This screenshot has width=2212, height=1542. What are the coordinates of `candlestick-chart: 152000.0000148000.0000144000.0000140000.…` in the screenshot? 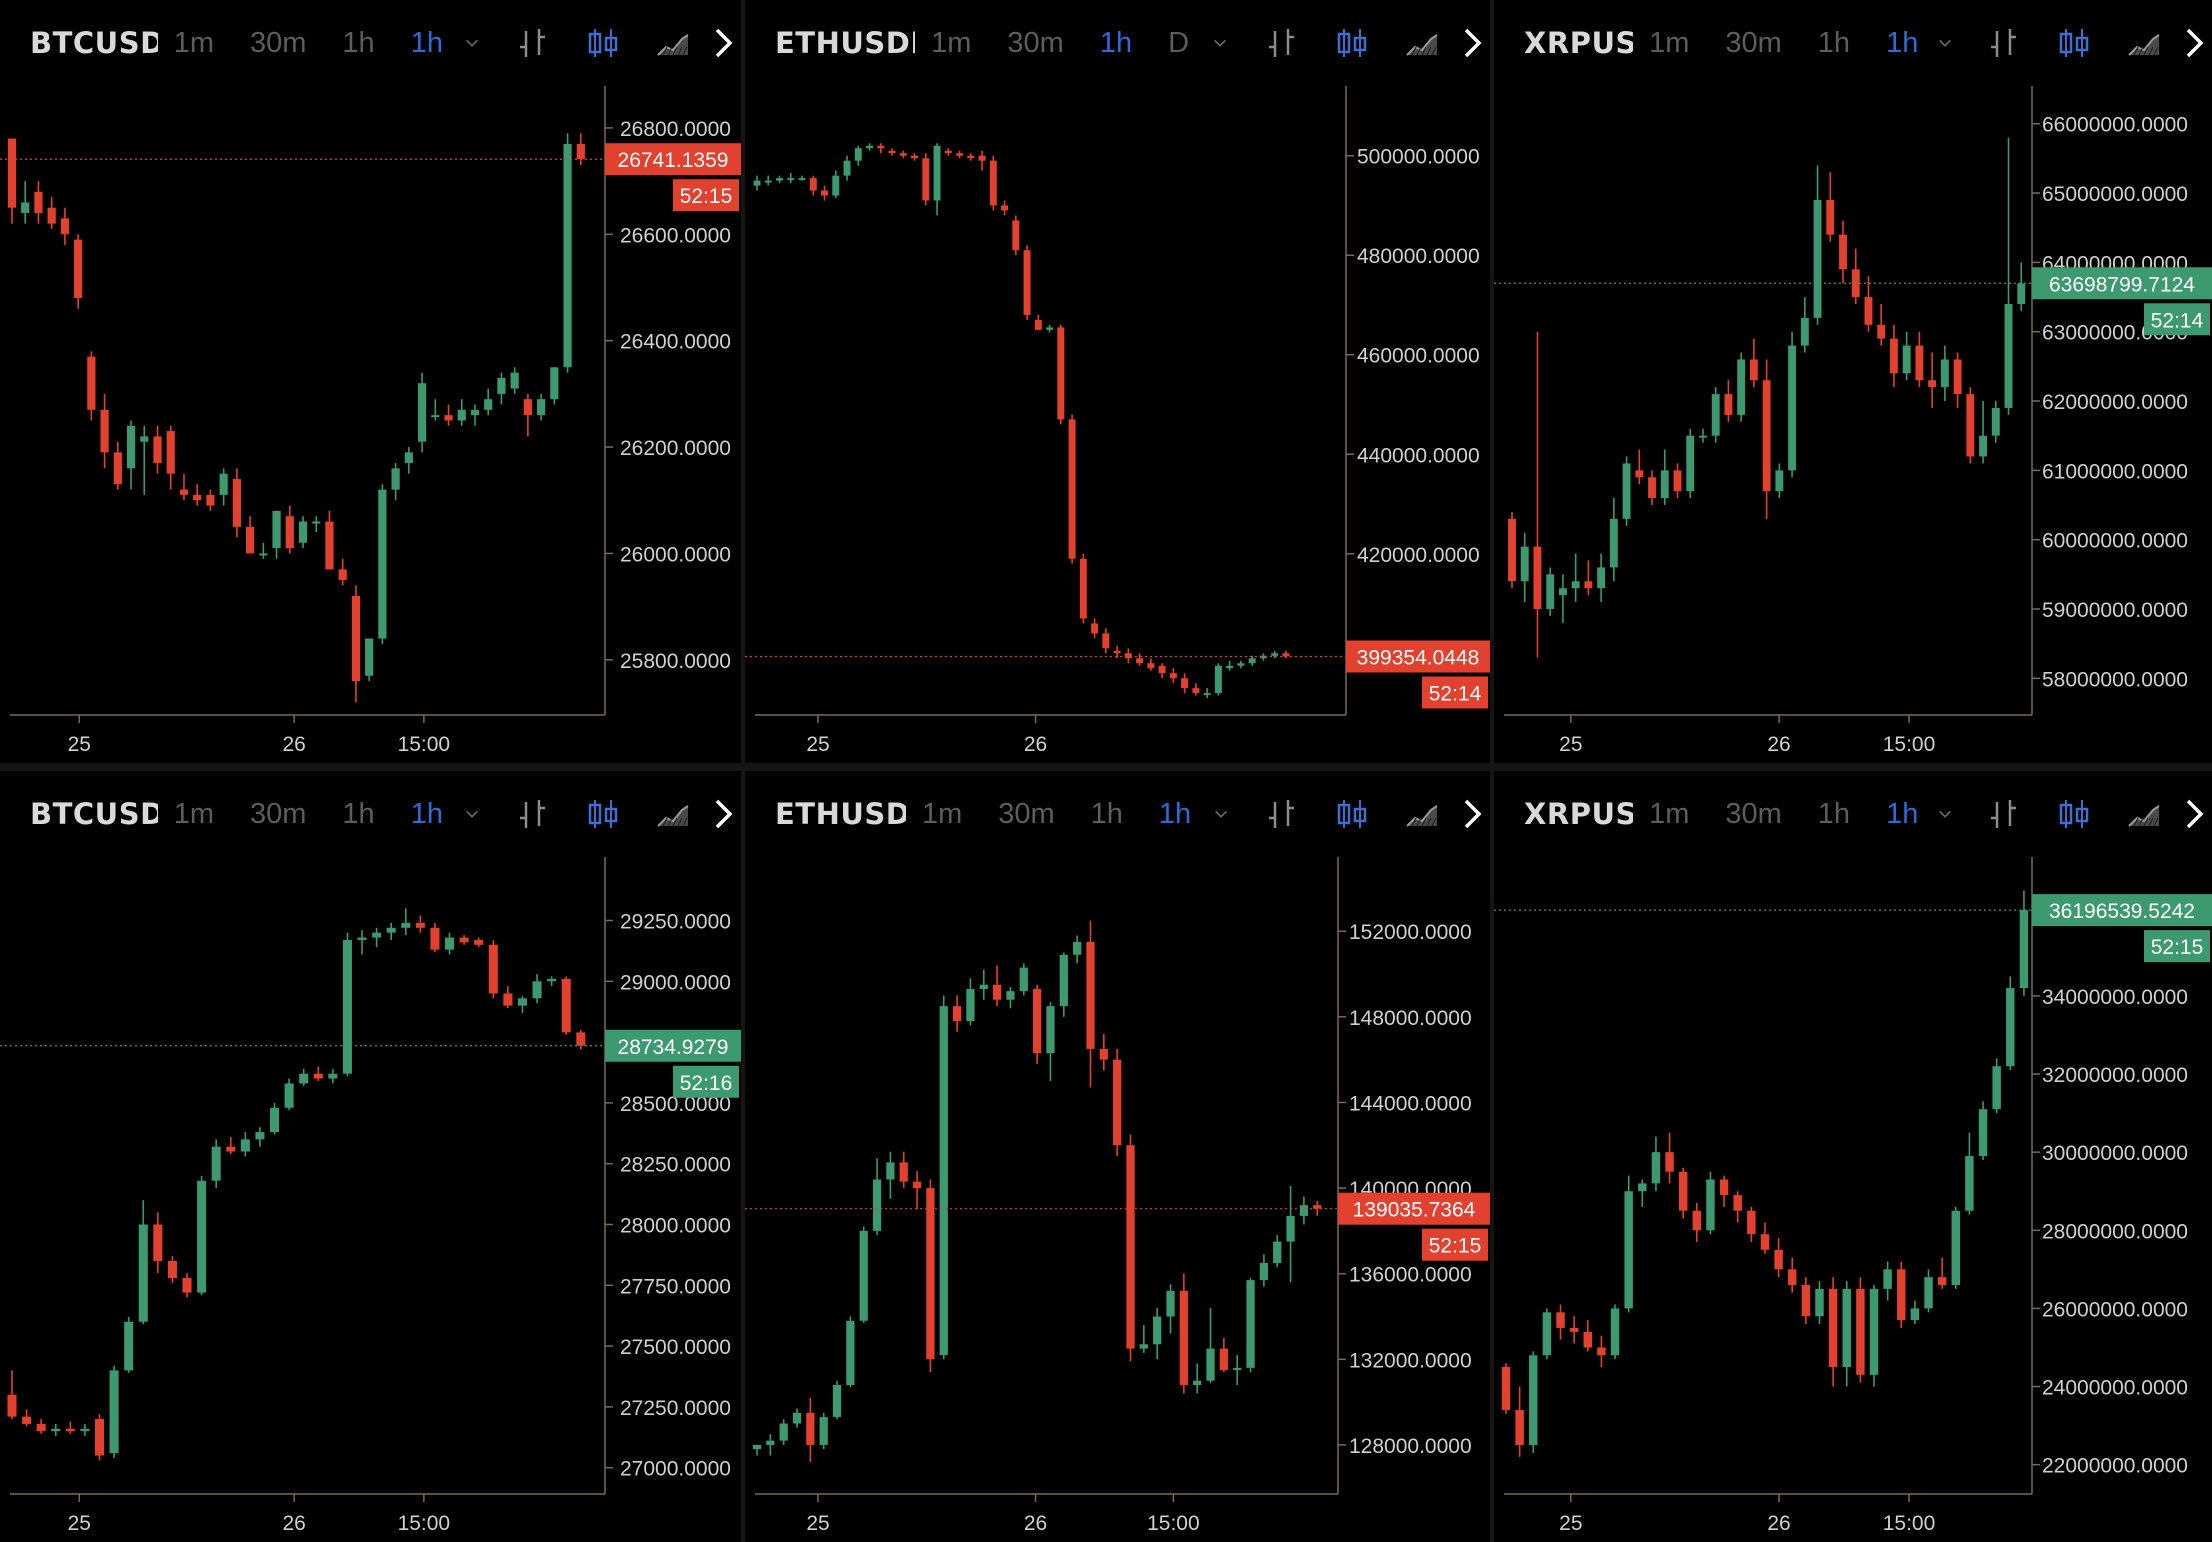 It's located at (1117, 1199).